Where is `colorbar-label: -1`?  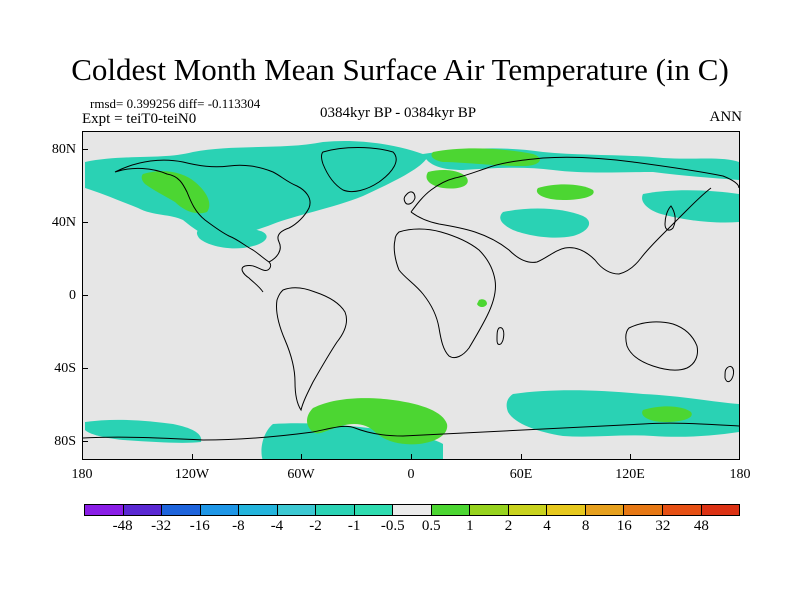
colorbar-label: -1 is located at coordinates (354, 526).